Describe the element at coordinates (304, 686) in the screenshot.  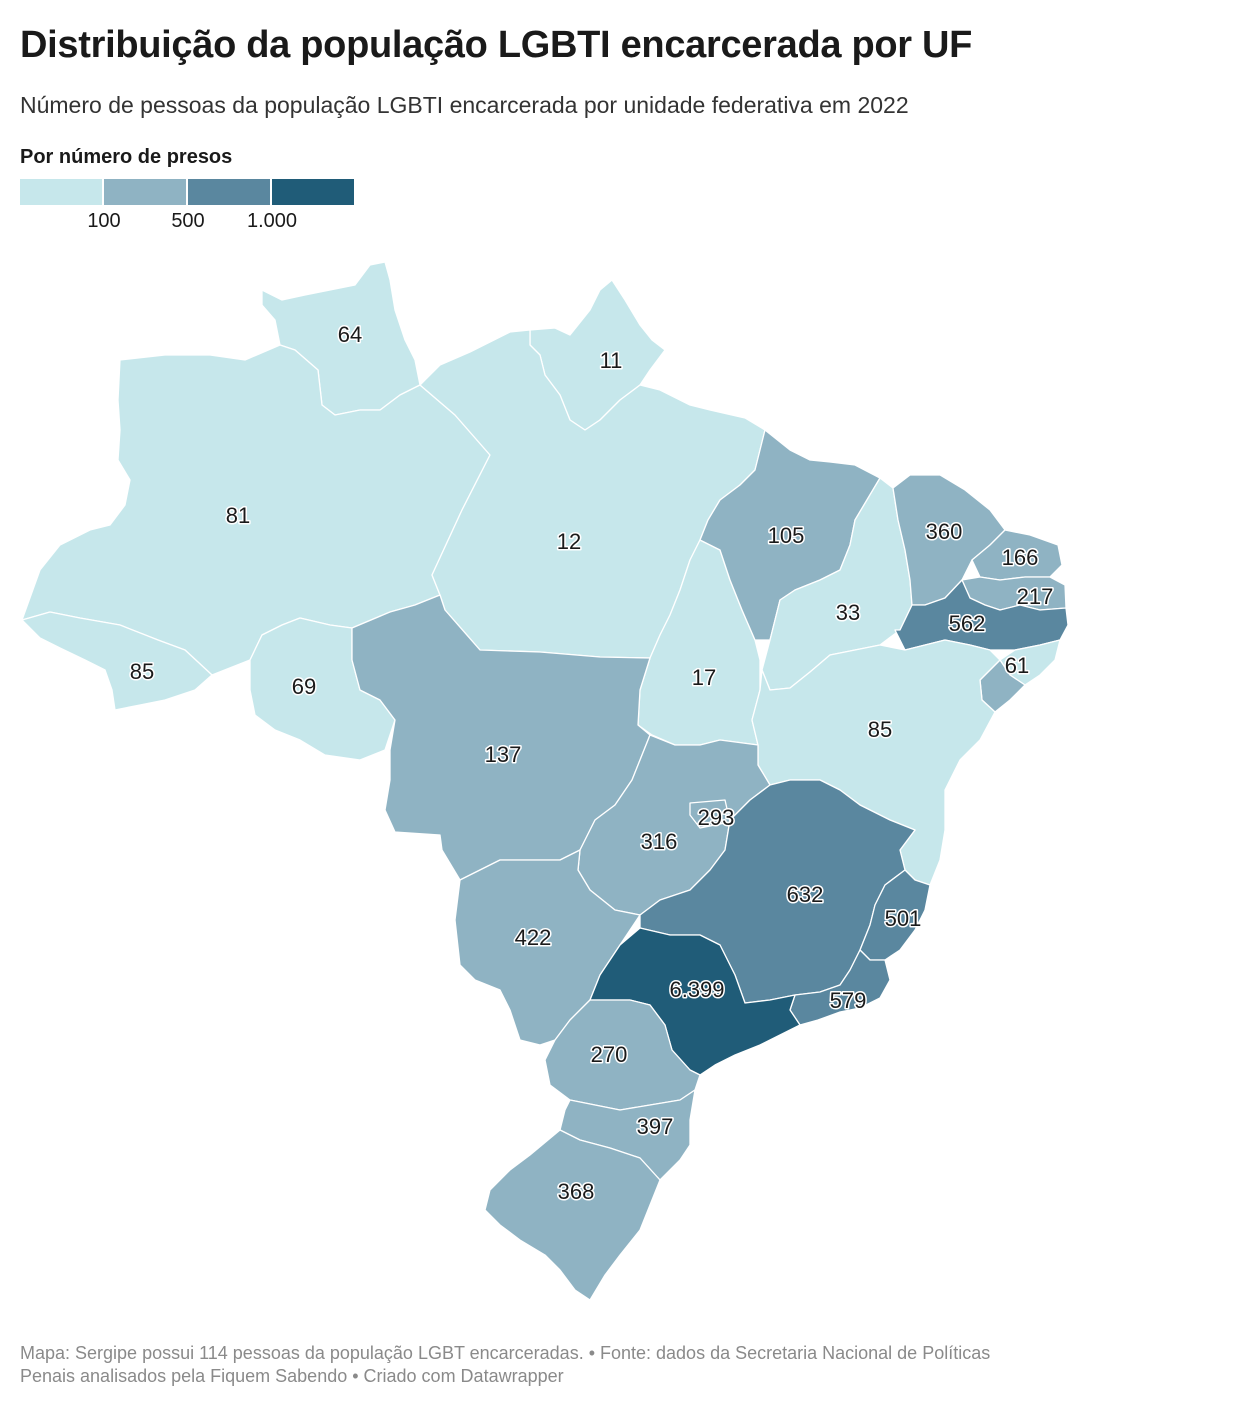
I see `label-RO: 69` at that location.